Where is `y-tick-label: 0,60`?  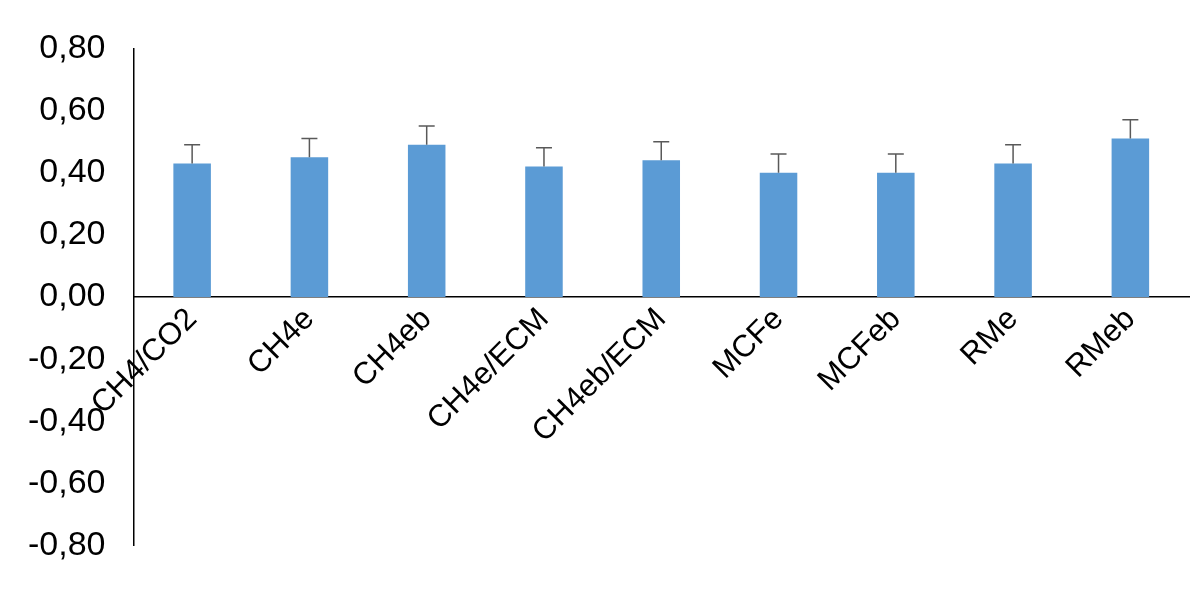 y-tick-label: 0,60 is located at coordinates (72, 107).